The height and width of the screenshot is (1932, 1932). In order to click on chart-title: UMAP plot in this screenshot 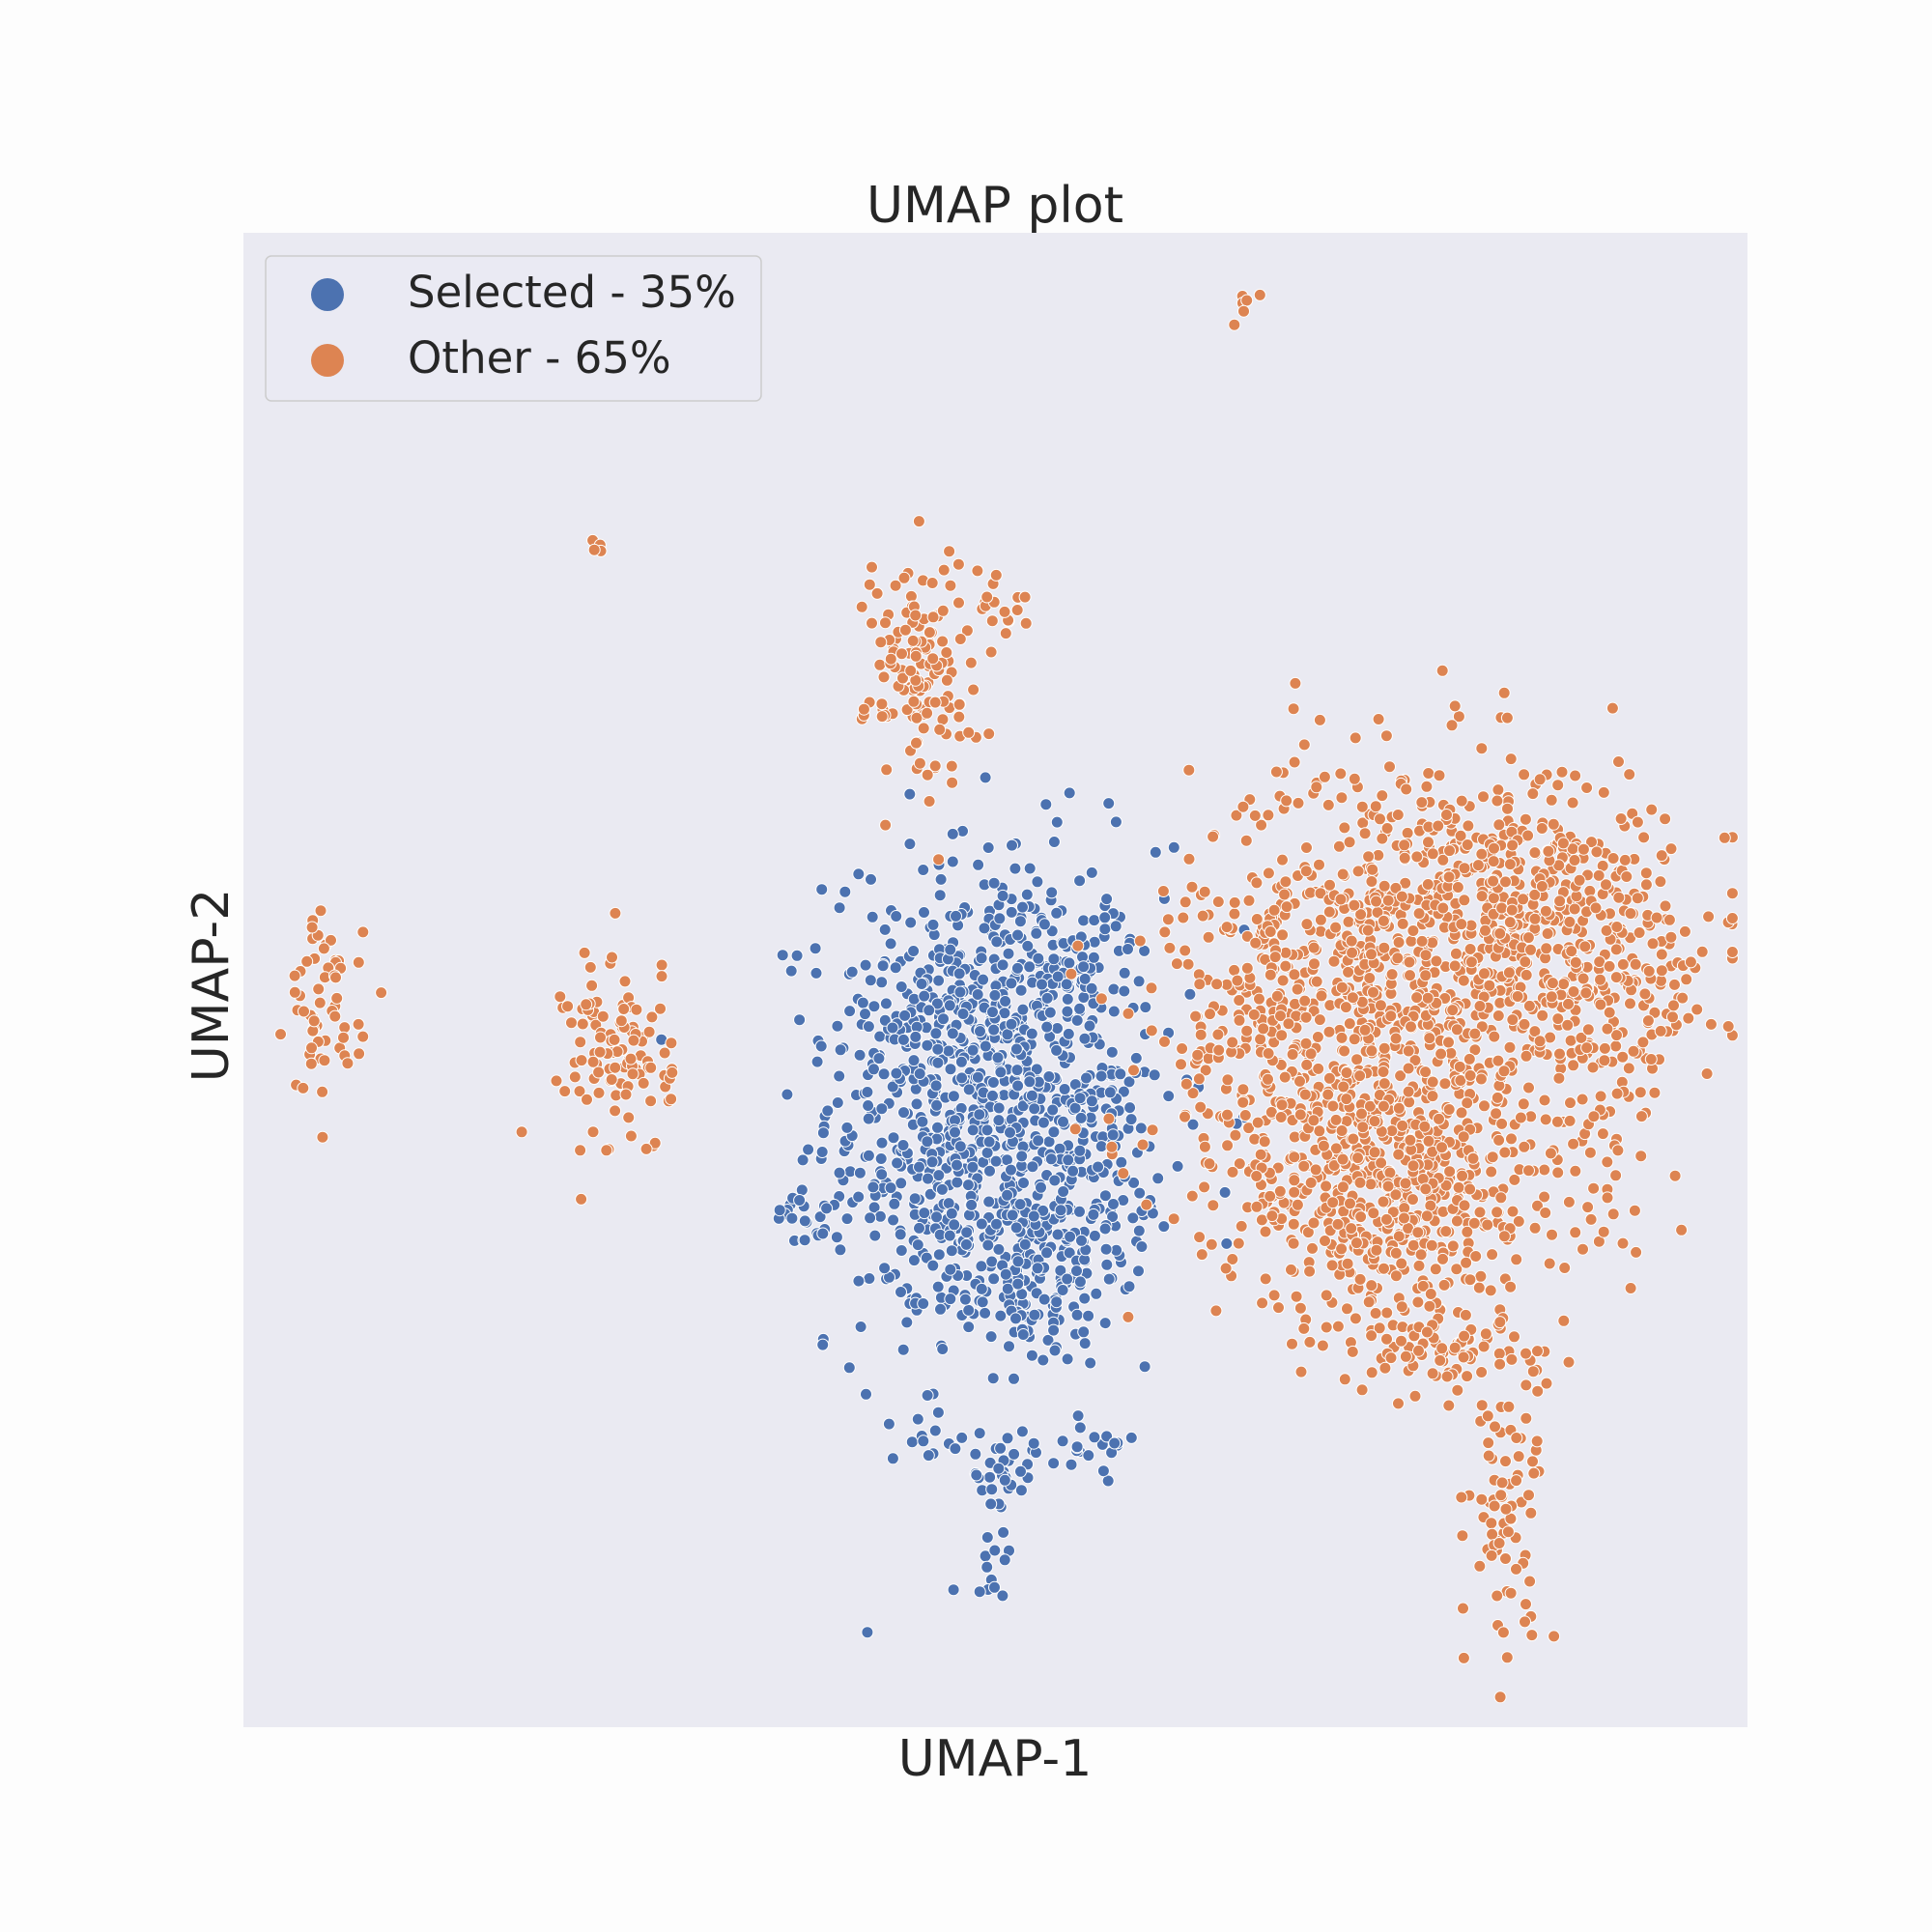, I will do `click(995, 206)`.